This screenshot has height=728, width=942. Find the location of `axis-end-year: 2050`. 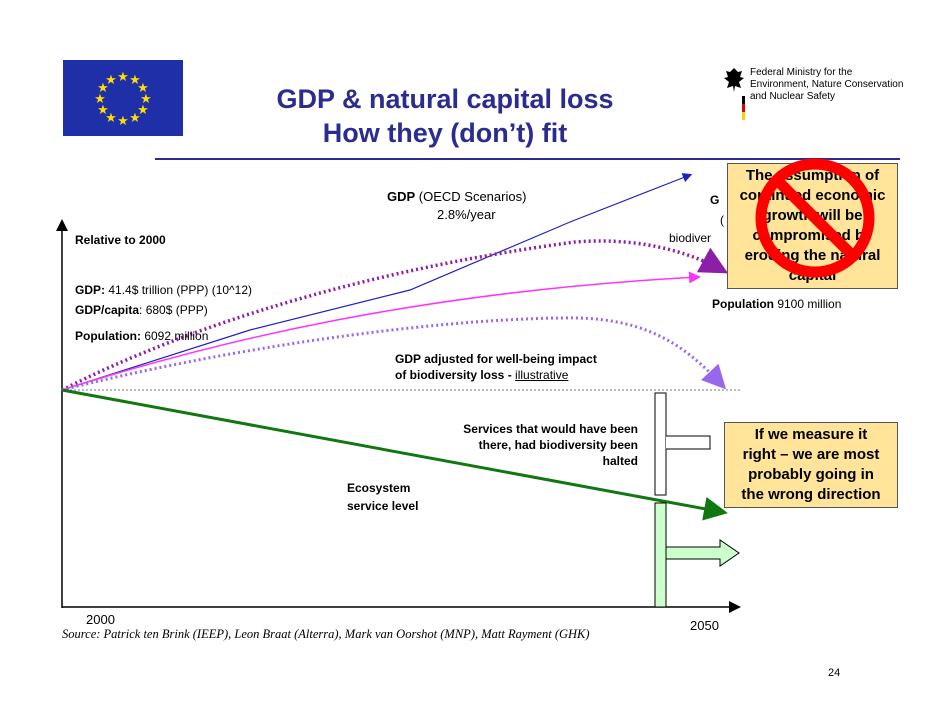

axis-end-year: 2050 is located at coordinates (704, 625).